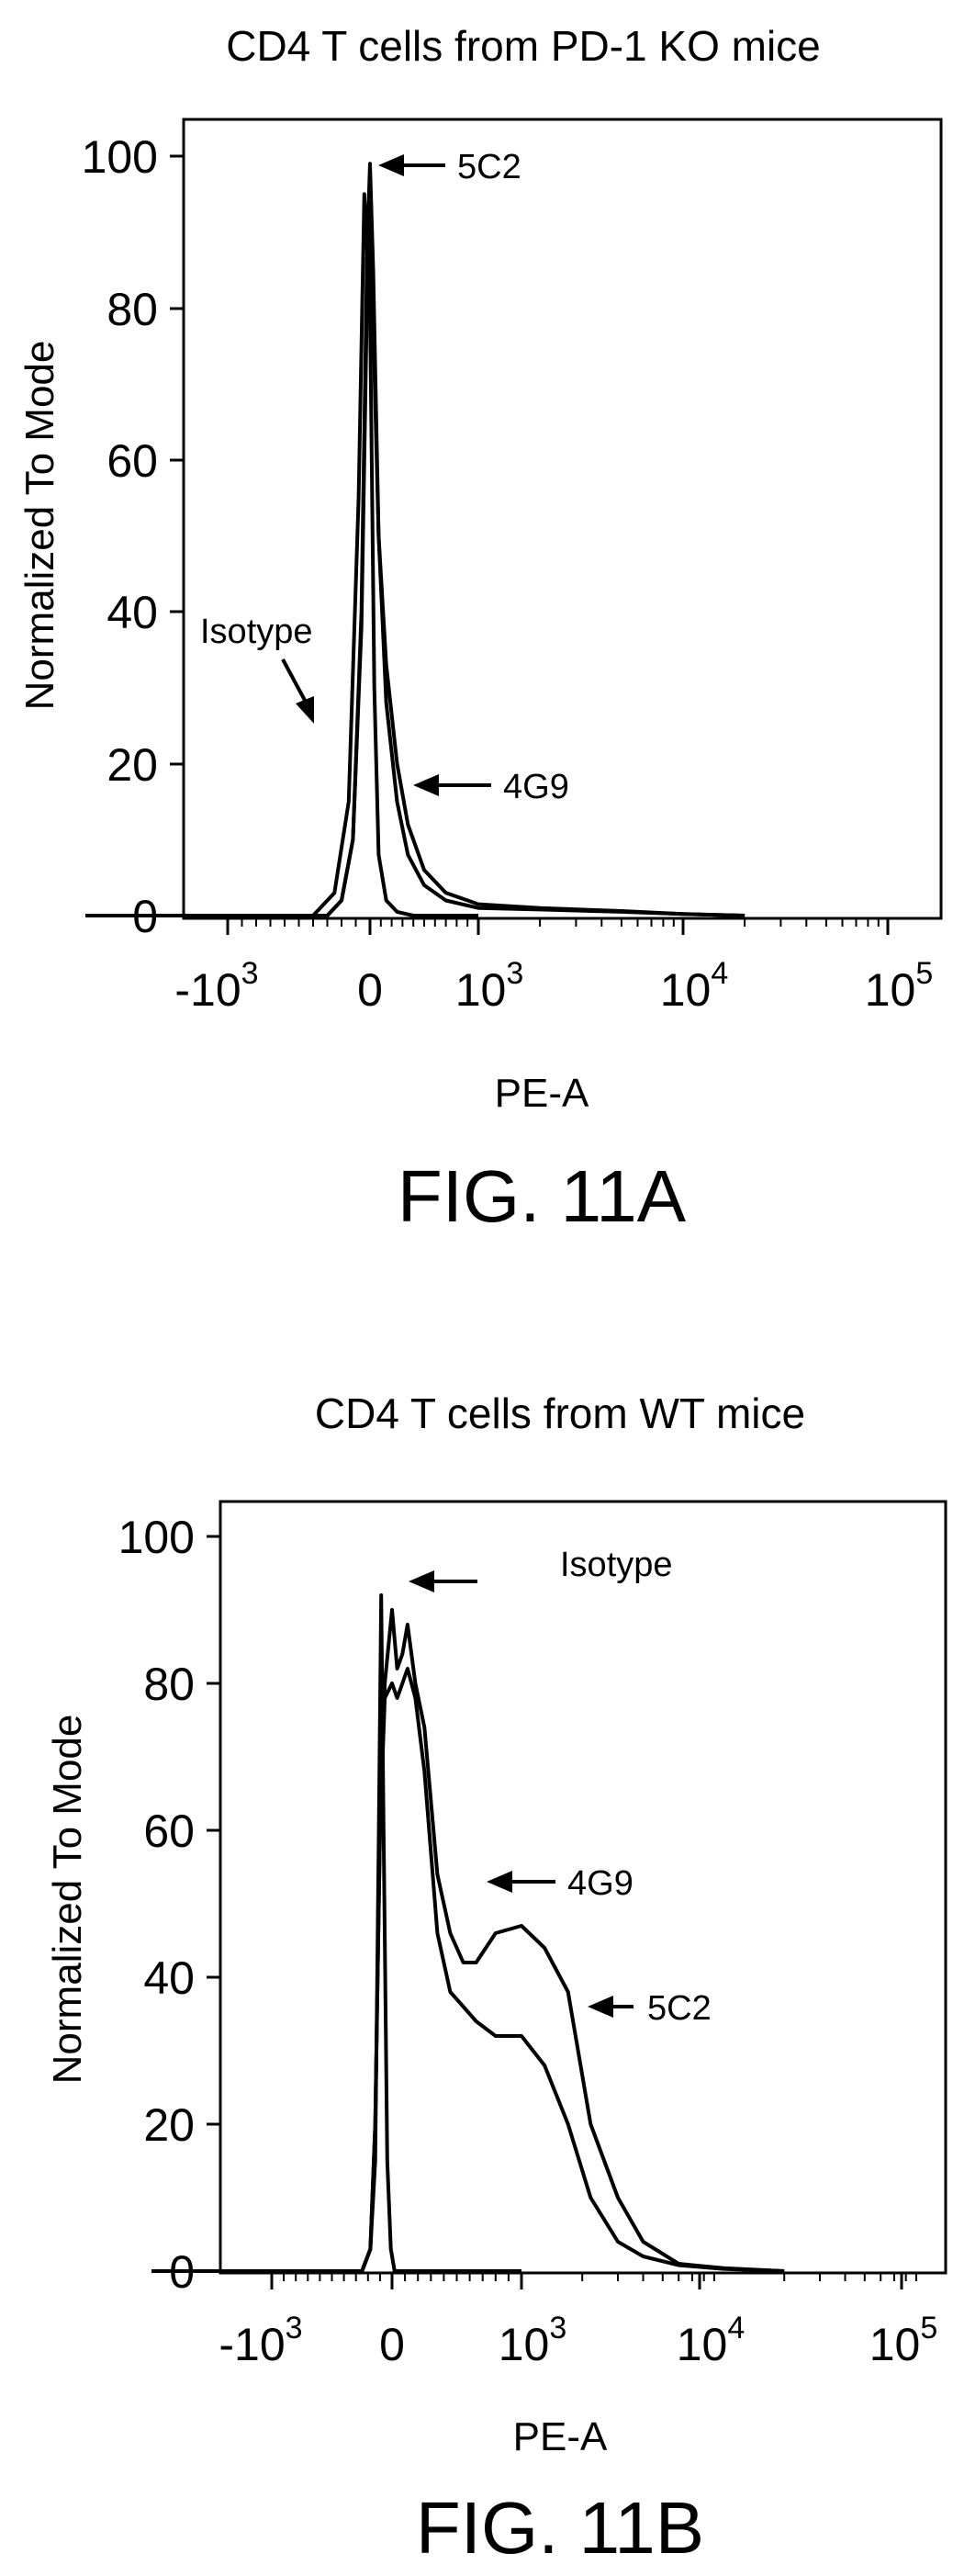 This screenshot has height=2576, width=953. What do you see at coordinates (560, 1413) in the screenshot?
I see `chart-title: CD4 T cells from WT mice` at bounding box center [560, 1413].